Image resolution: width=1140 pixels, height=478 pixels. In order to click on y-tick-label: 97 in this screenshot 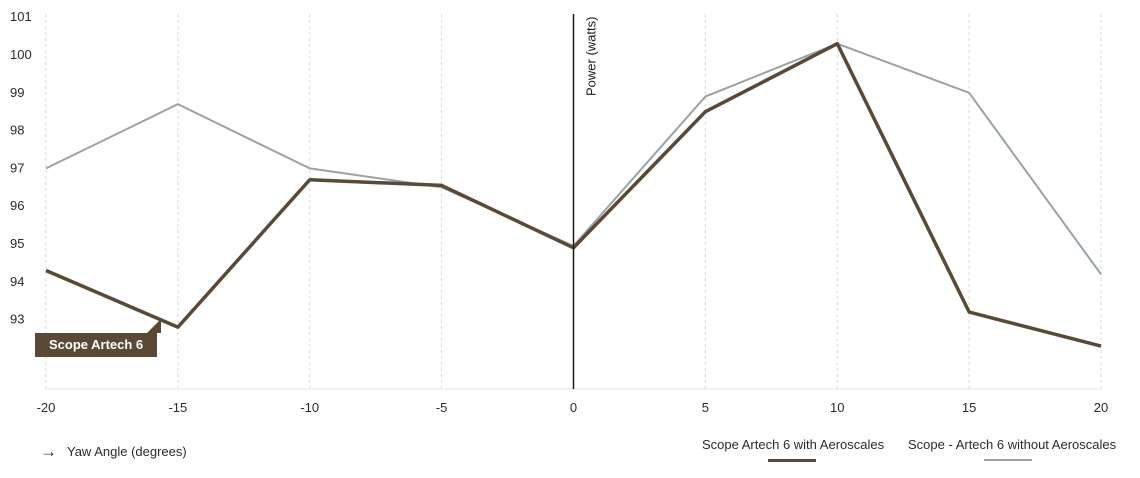, I will do `click(17, 167)`.